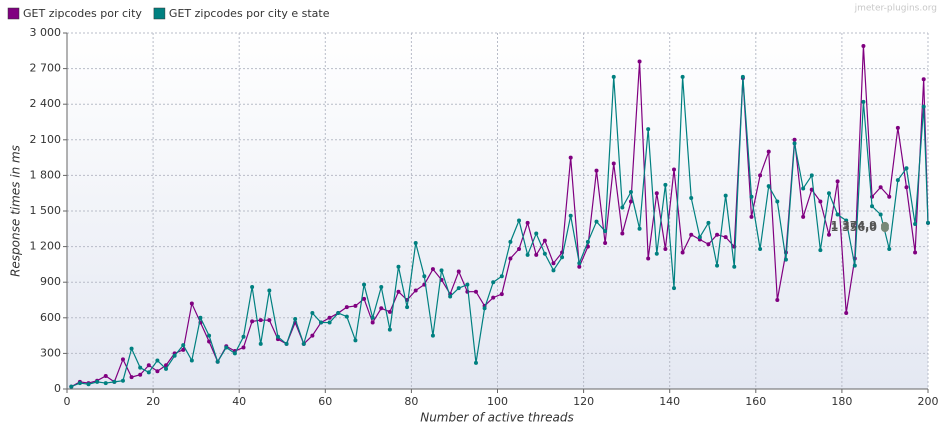  What do you see at coordinates (50, 317) in the screenshot?
I see `y-tick-label: 600` at bounding box center [50, 317].